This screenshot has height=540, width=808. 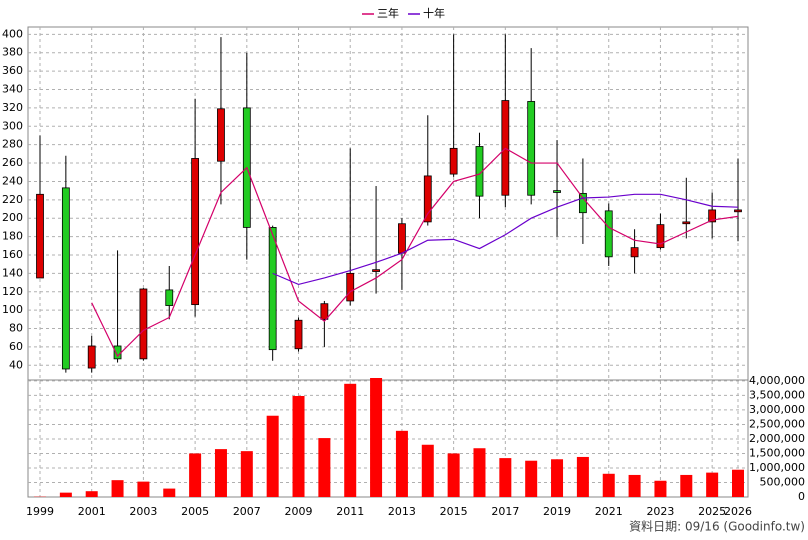 I want to click on x-tick-label: 2013, so click(x=402, y=511).